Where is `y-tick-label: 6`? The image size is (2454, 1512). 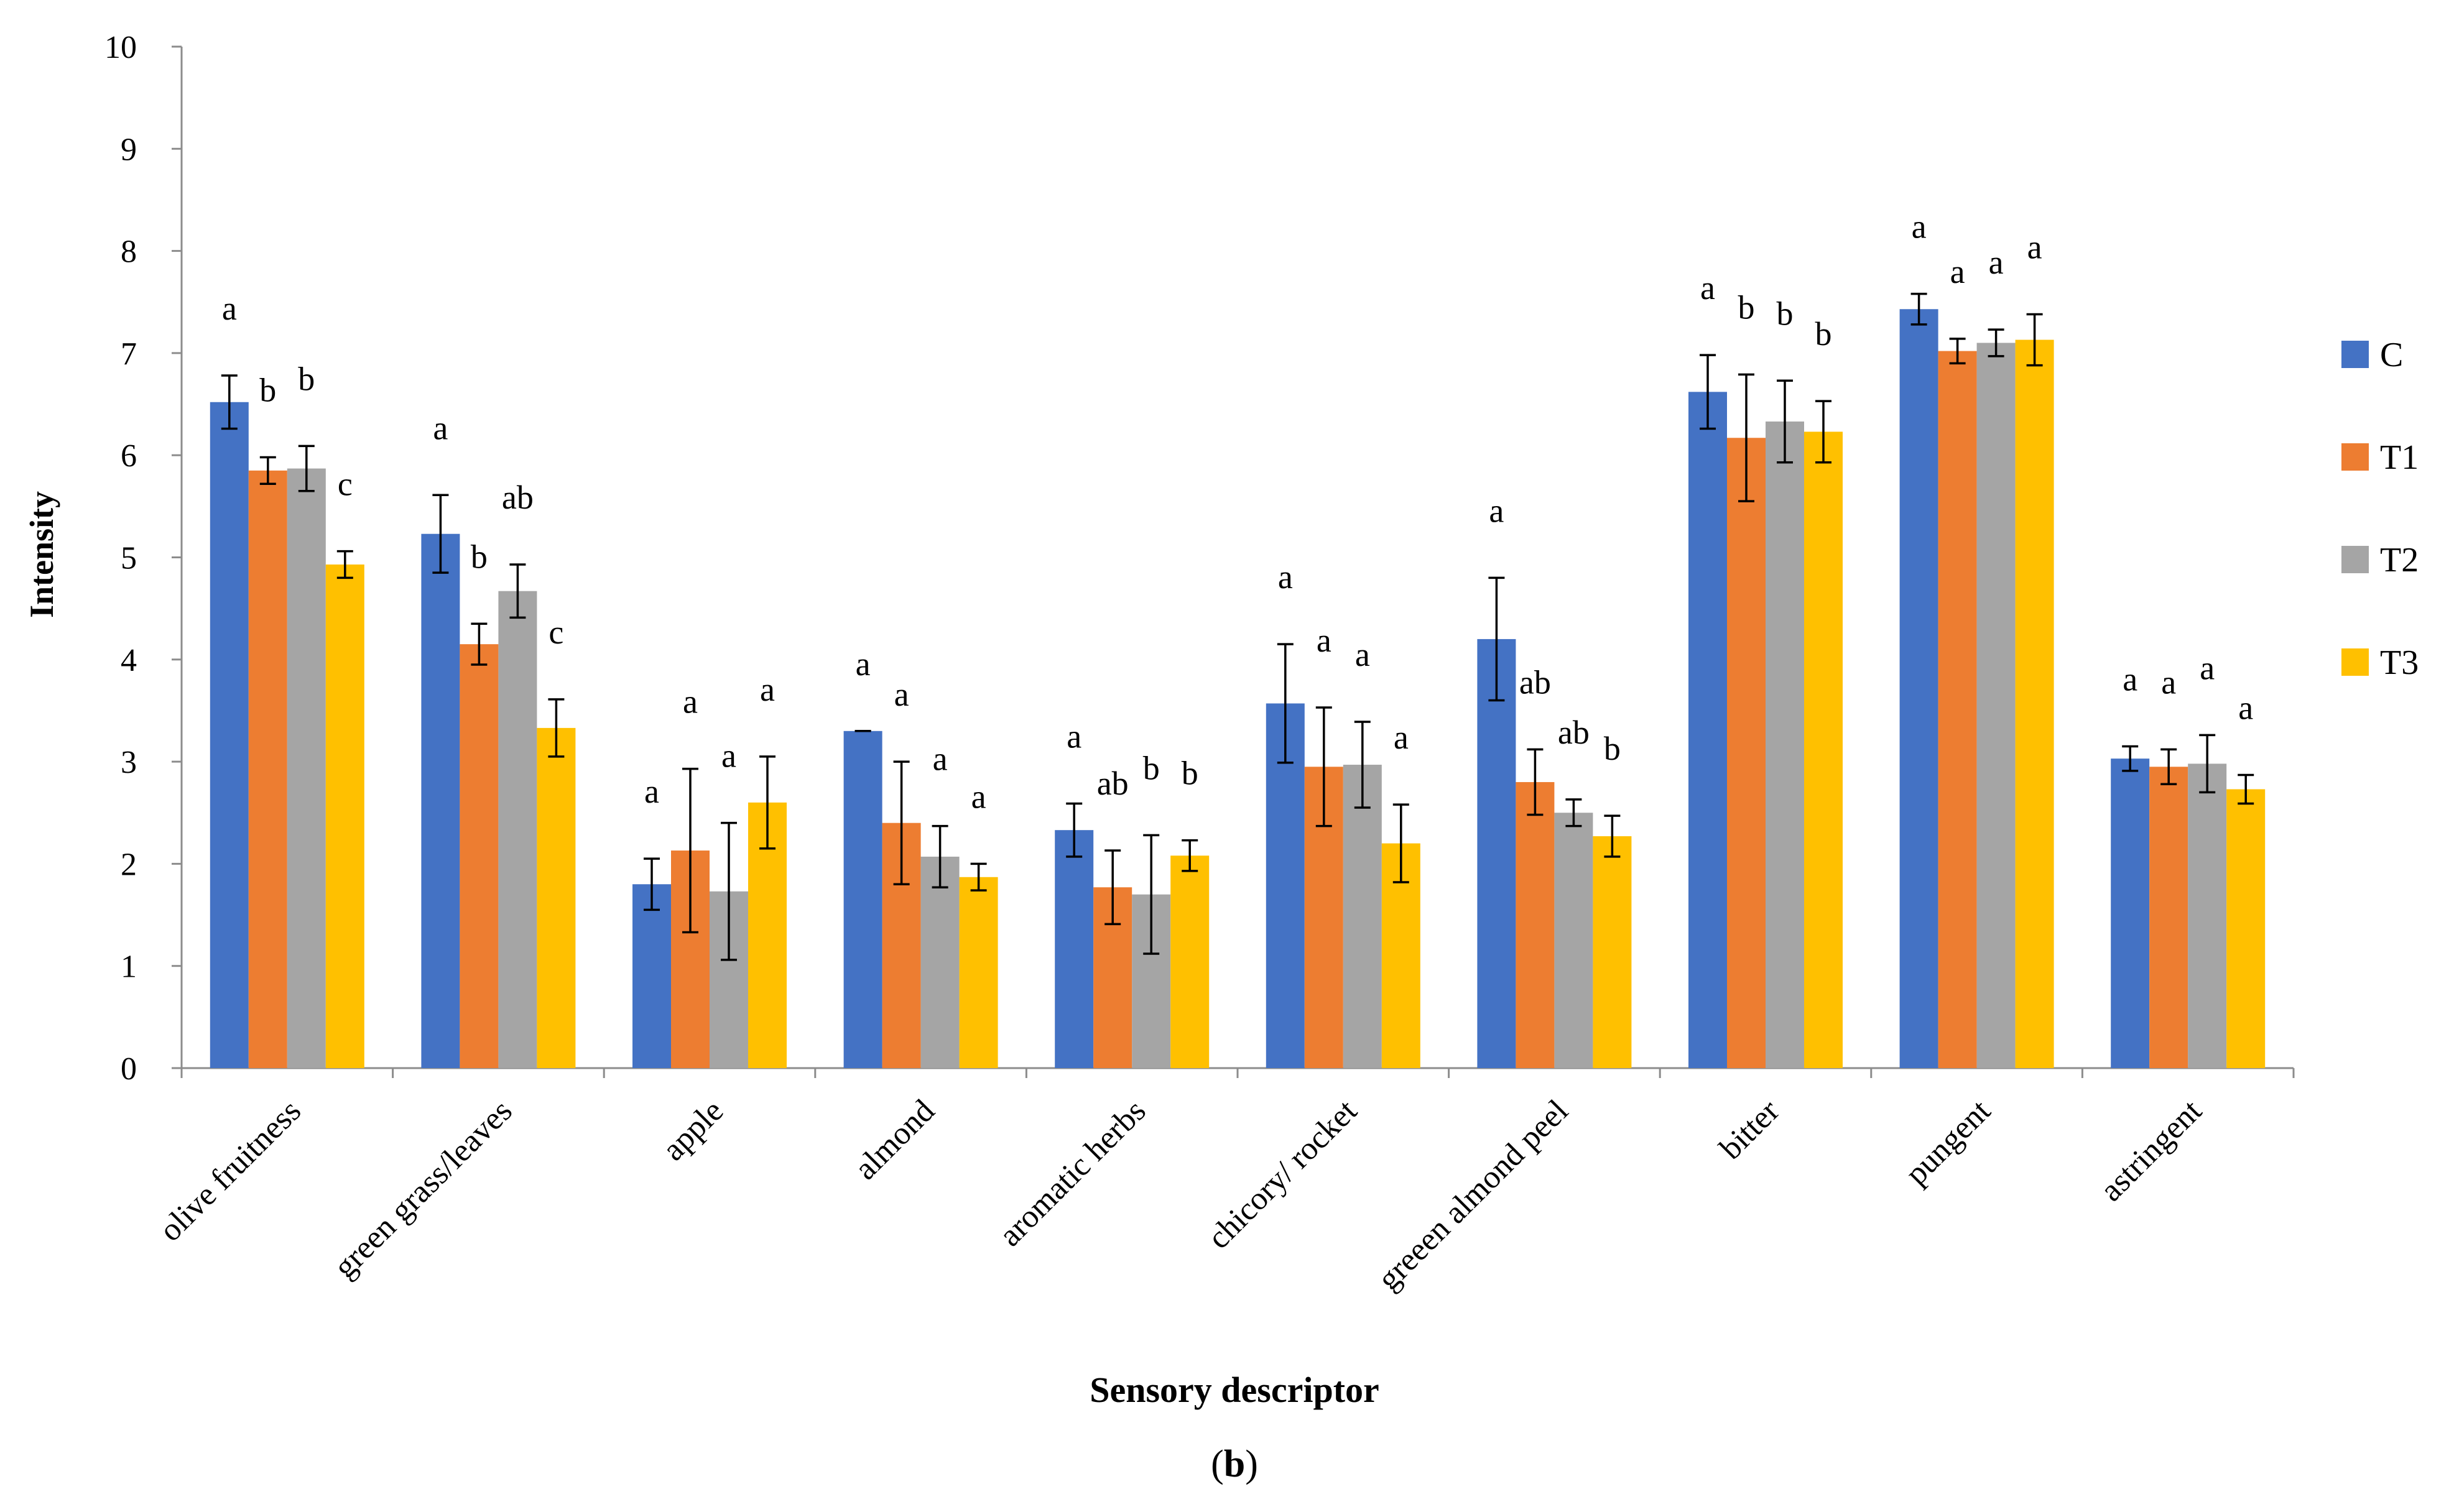
y-tick-label: 6 is located at coordinates (129, 456).